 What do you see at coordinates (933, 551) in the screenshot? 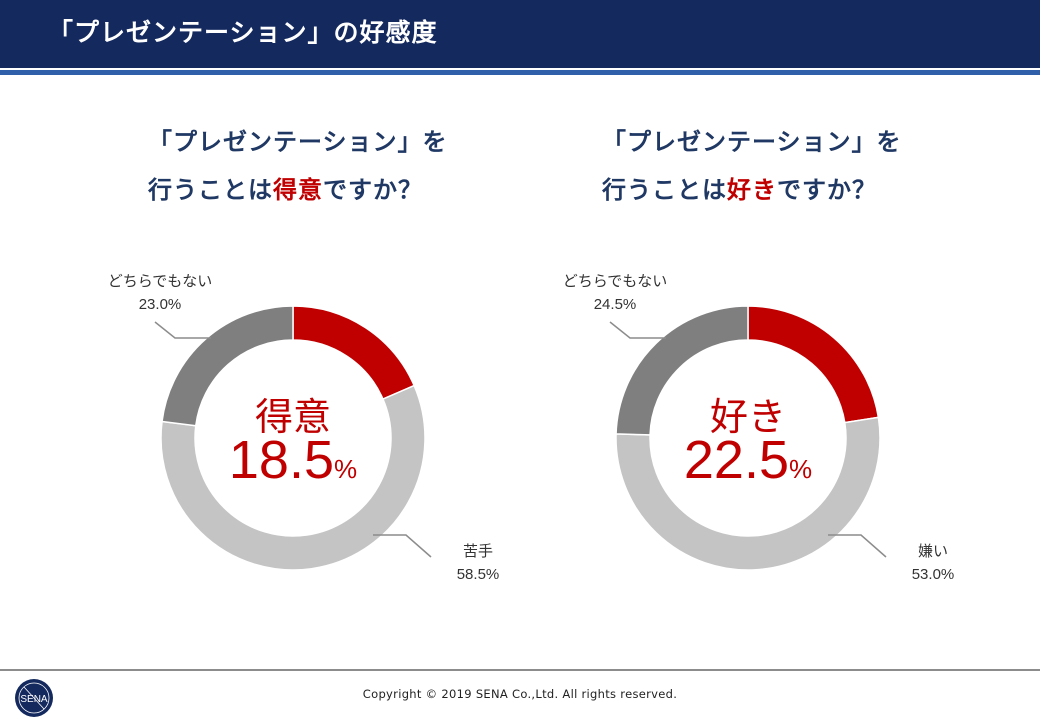
I see `slice-label-right-bottom: 嫌い` at bounding box center [933, 551].